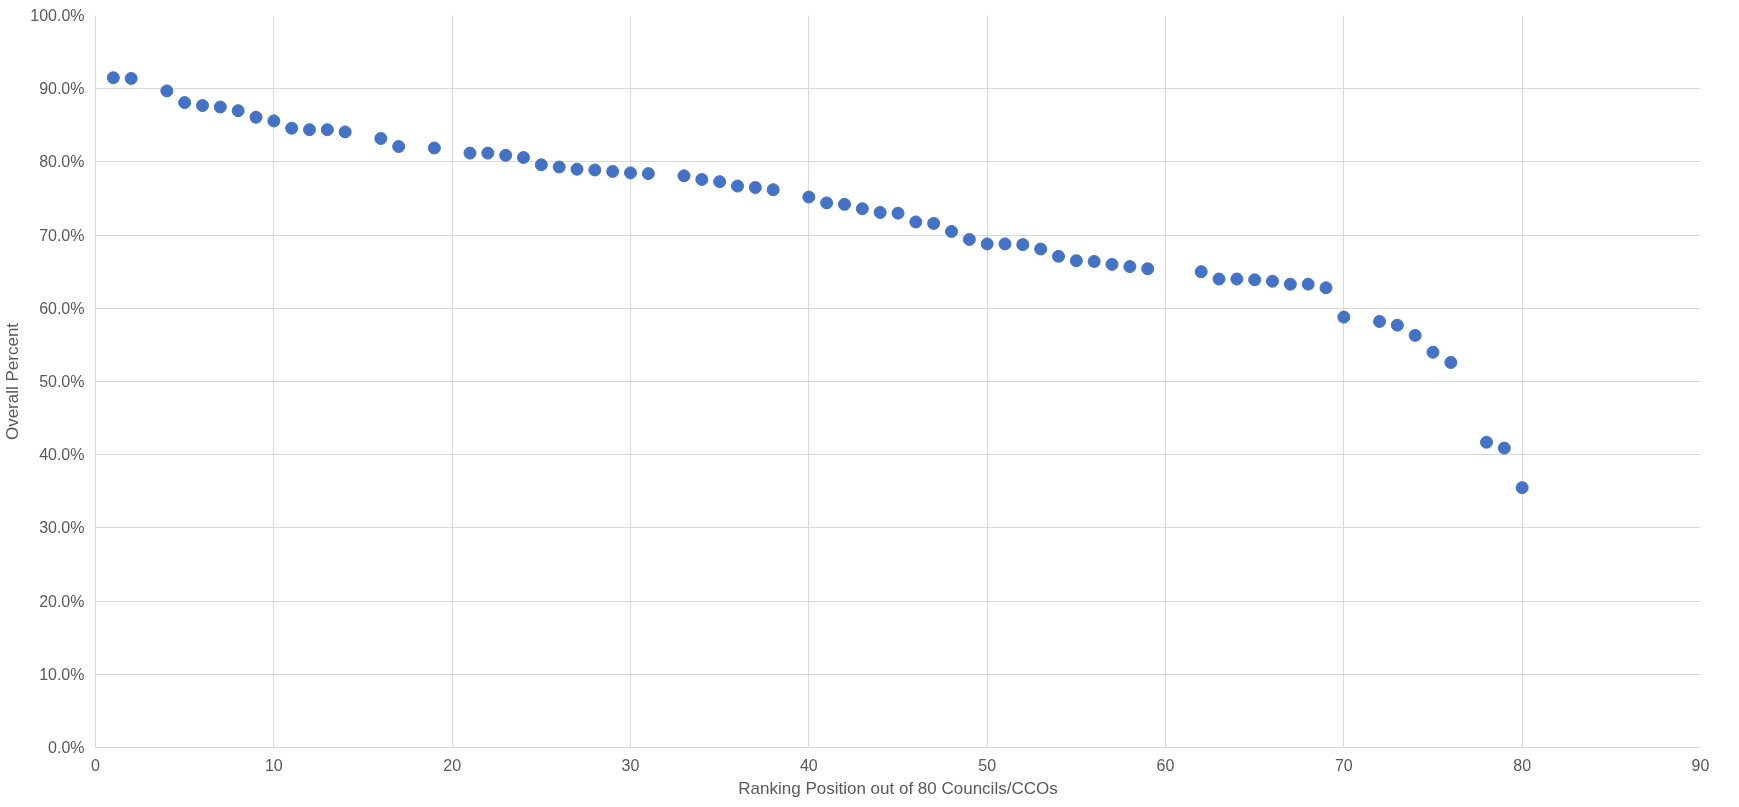  I want to click on x-tick-label: 30, so click(630, 765).